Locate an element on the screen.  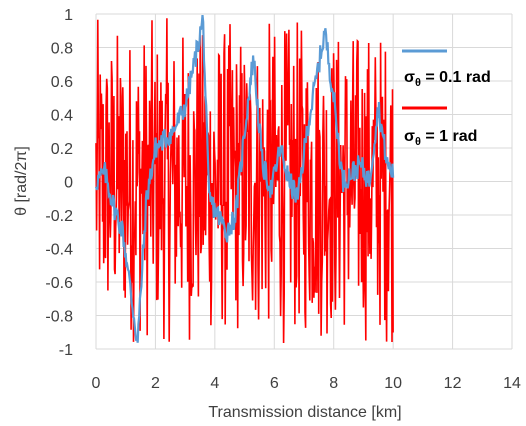
y-tick-label: -0.8 is located at coordinates (59, 317).